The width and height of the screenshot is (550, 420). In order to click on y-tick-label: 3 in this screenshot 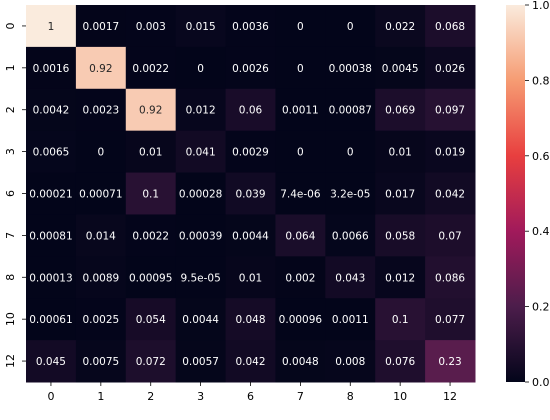, I will do `click(10, 151)`.